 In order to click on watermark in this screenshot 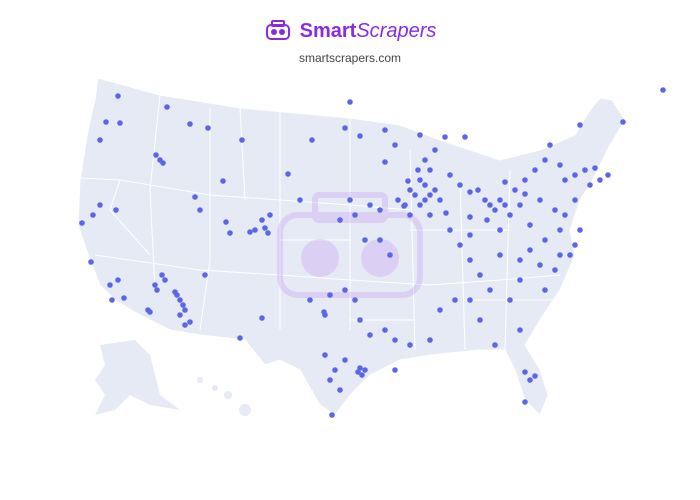, I will do `click(350, 245)`.